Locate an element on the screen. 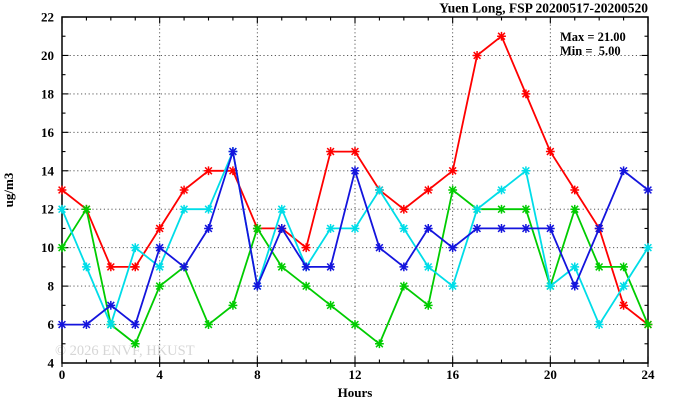 The height and width of the screenshot is (409, 674). x-axis-label: Hours is located at coordinates (355, 392).